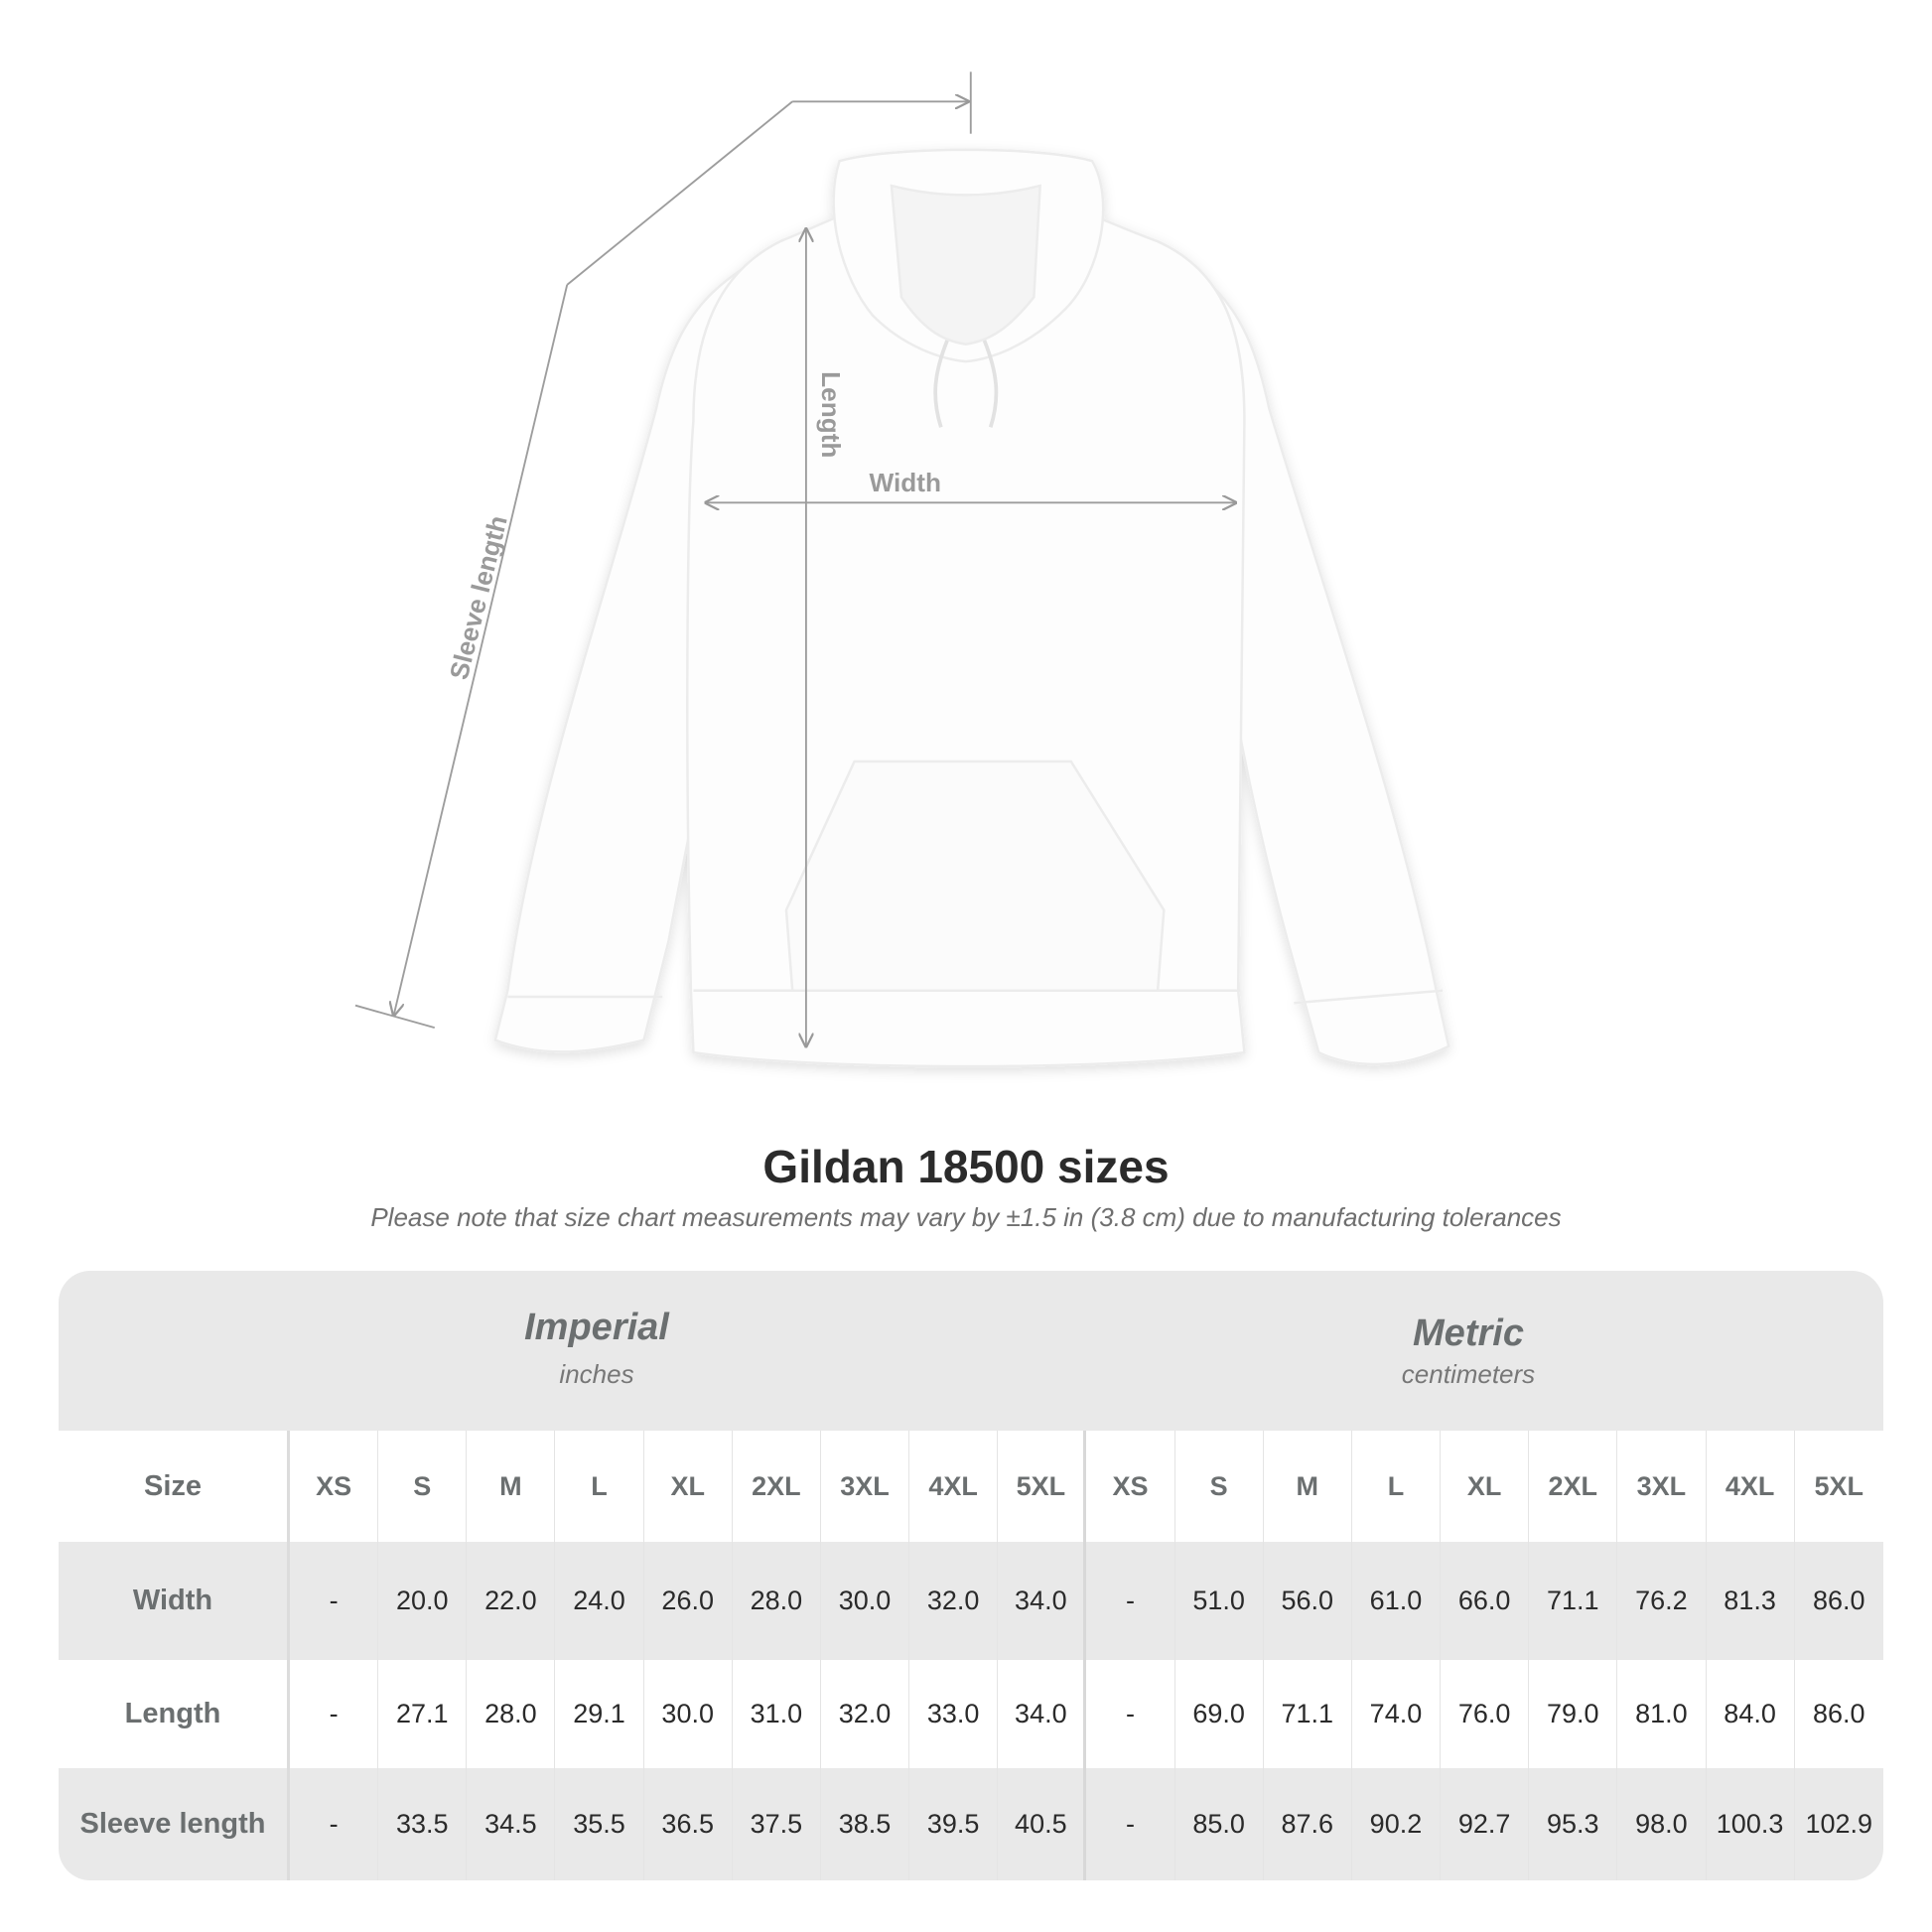 The image size is (1932, 1932). Describe the element at coordinates (1486, 1714) in the screenshot. I see `metric-value-cell: 76.0` at that location.